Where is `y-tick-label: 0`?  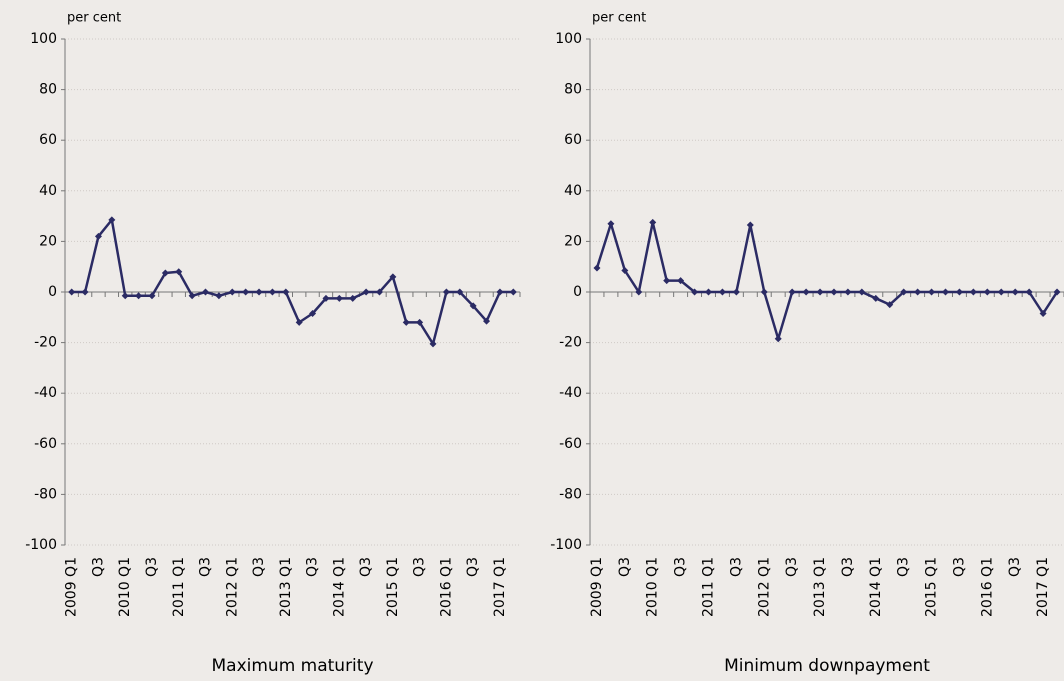
y-tick-label: 0 is located at coordinates (577, 292).